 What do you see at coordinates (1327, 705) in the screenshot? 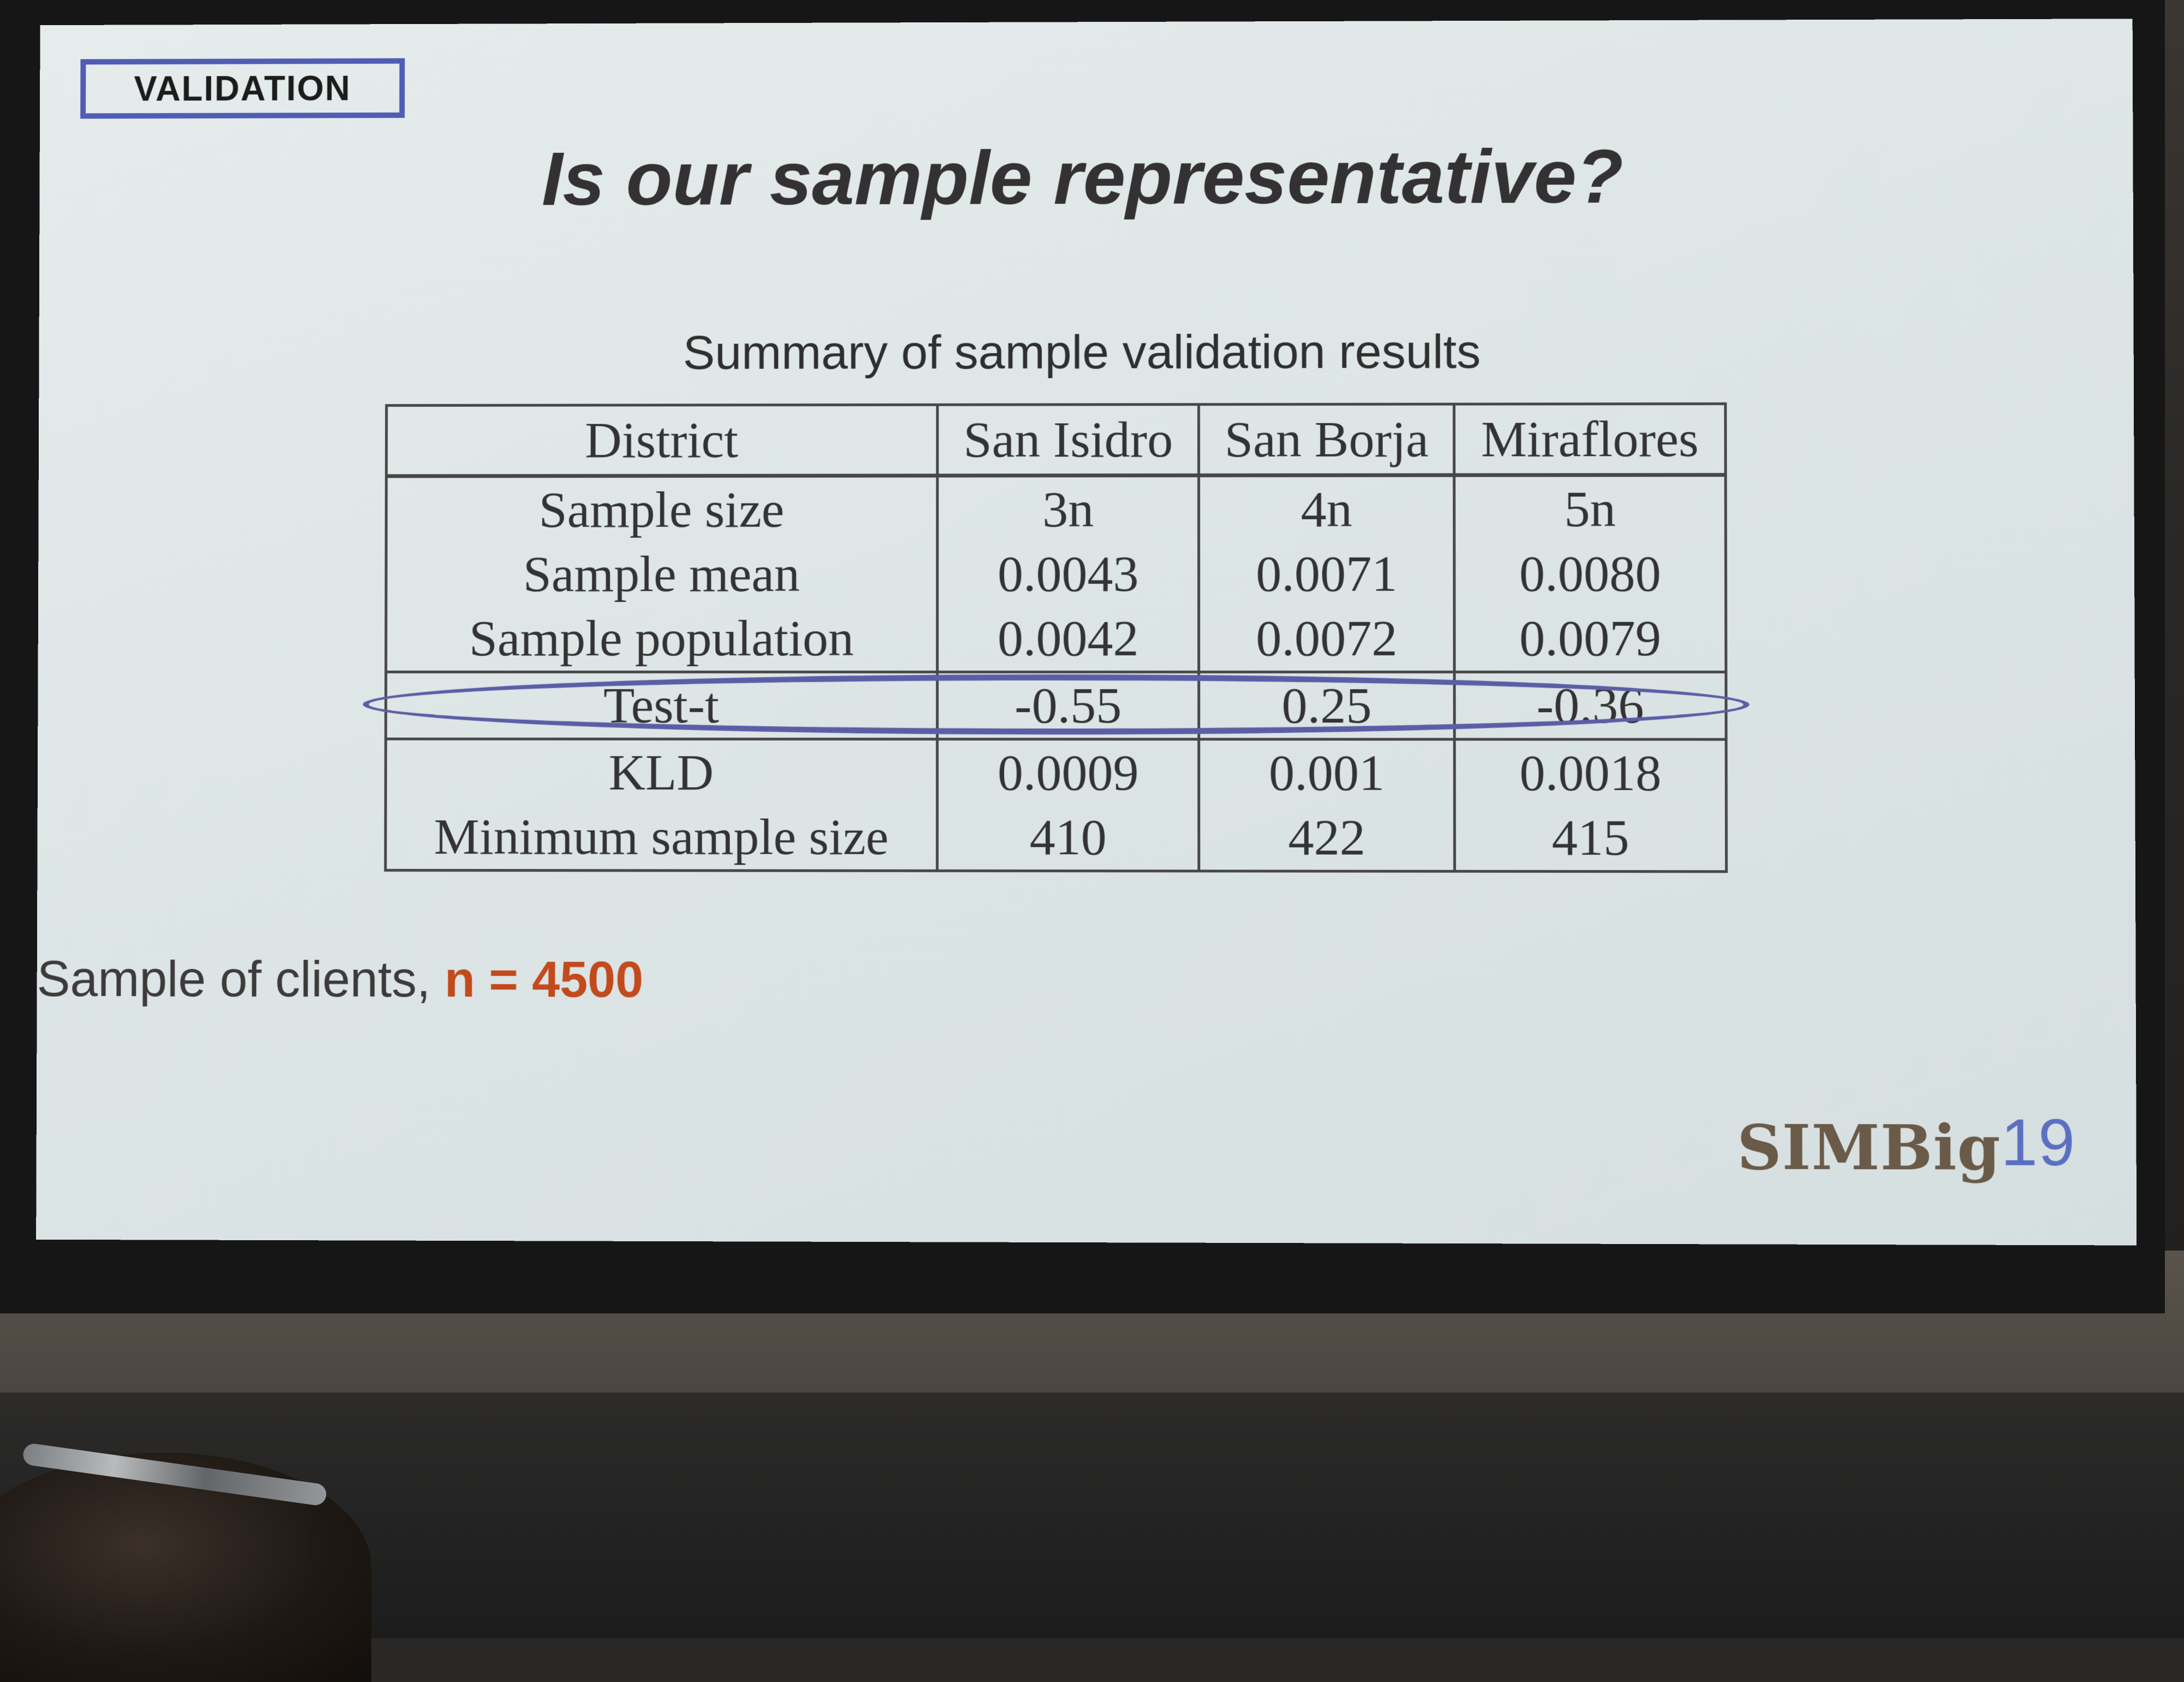
I see `table-cell: 0.25` at bounding box center [1327, 705].